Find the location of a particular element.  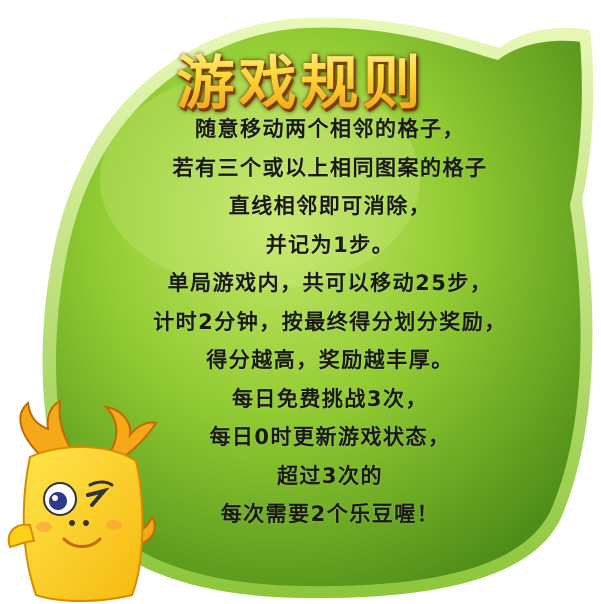

rule-line: 超过3次的 is located at coordinates (330, 475).